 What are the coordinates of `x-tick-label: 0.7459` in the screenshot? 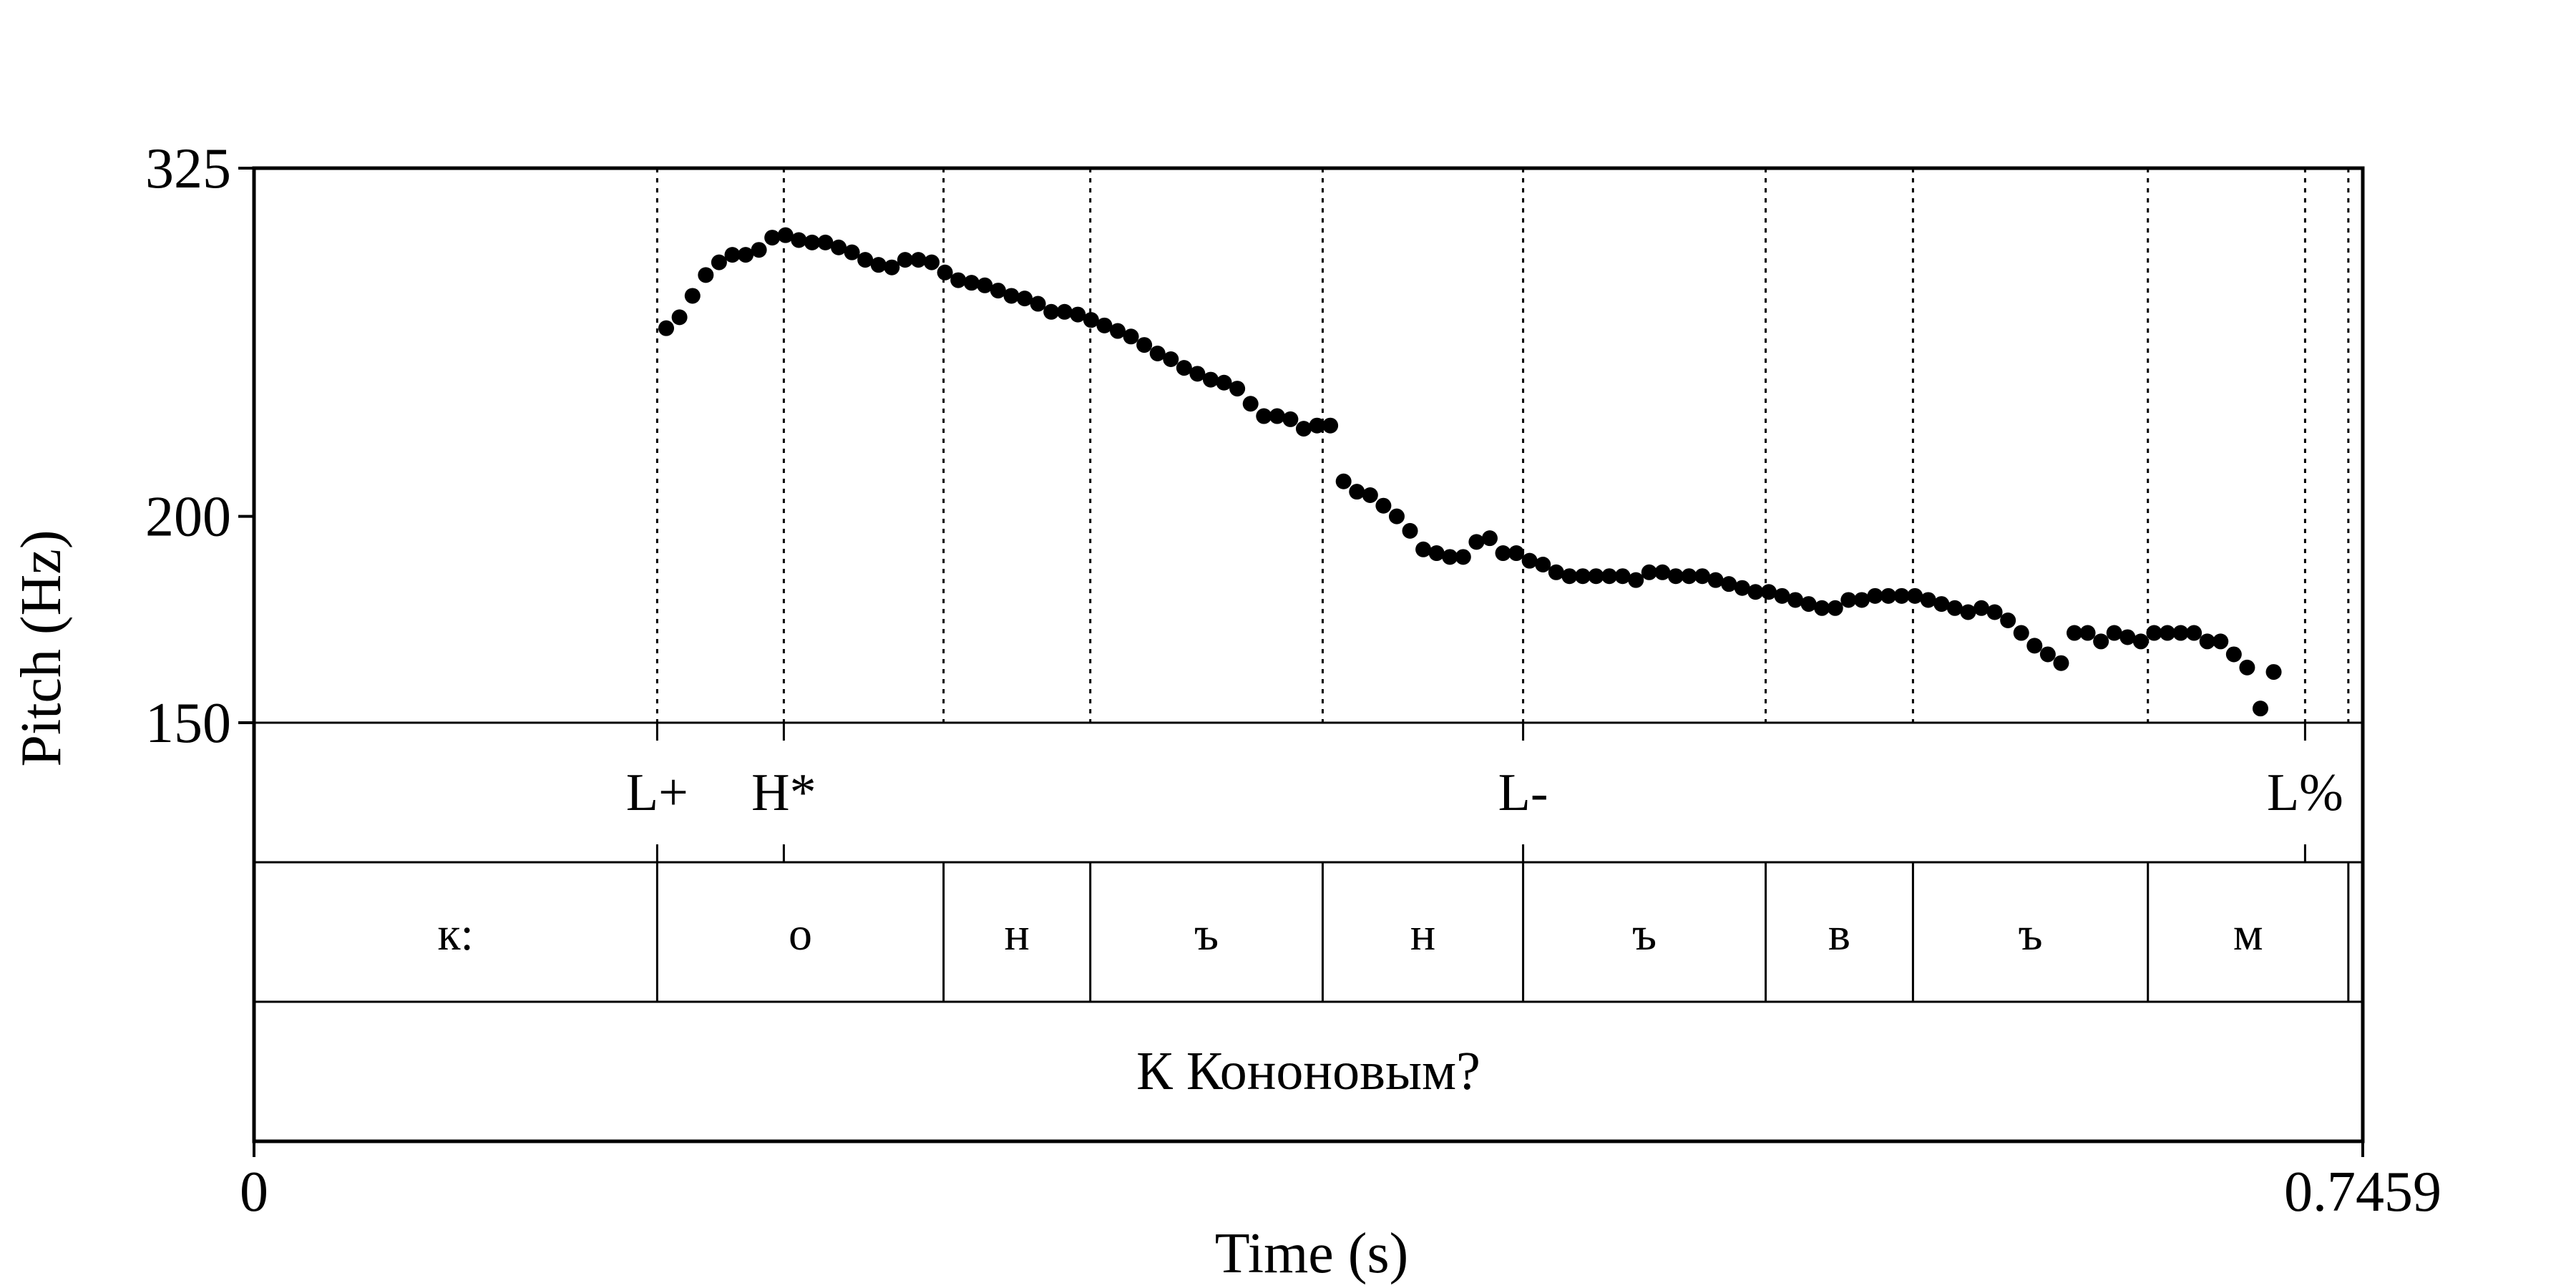 It's located at (2362, 1192).